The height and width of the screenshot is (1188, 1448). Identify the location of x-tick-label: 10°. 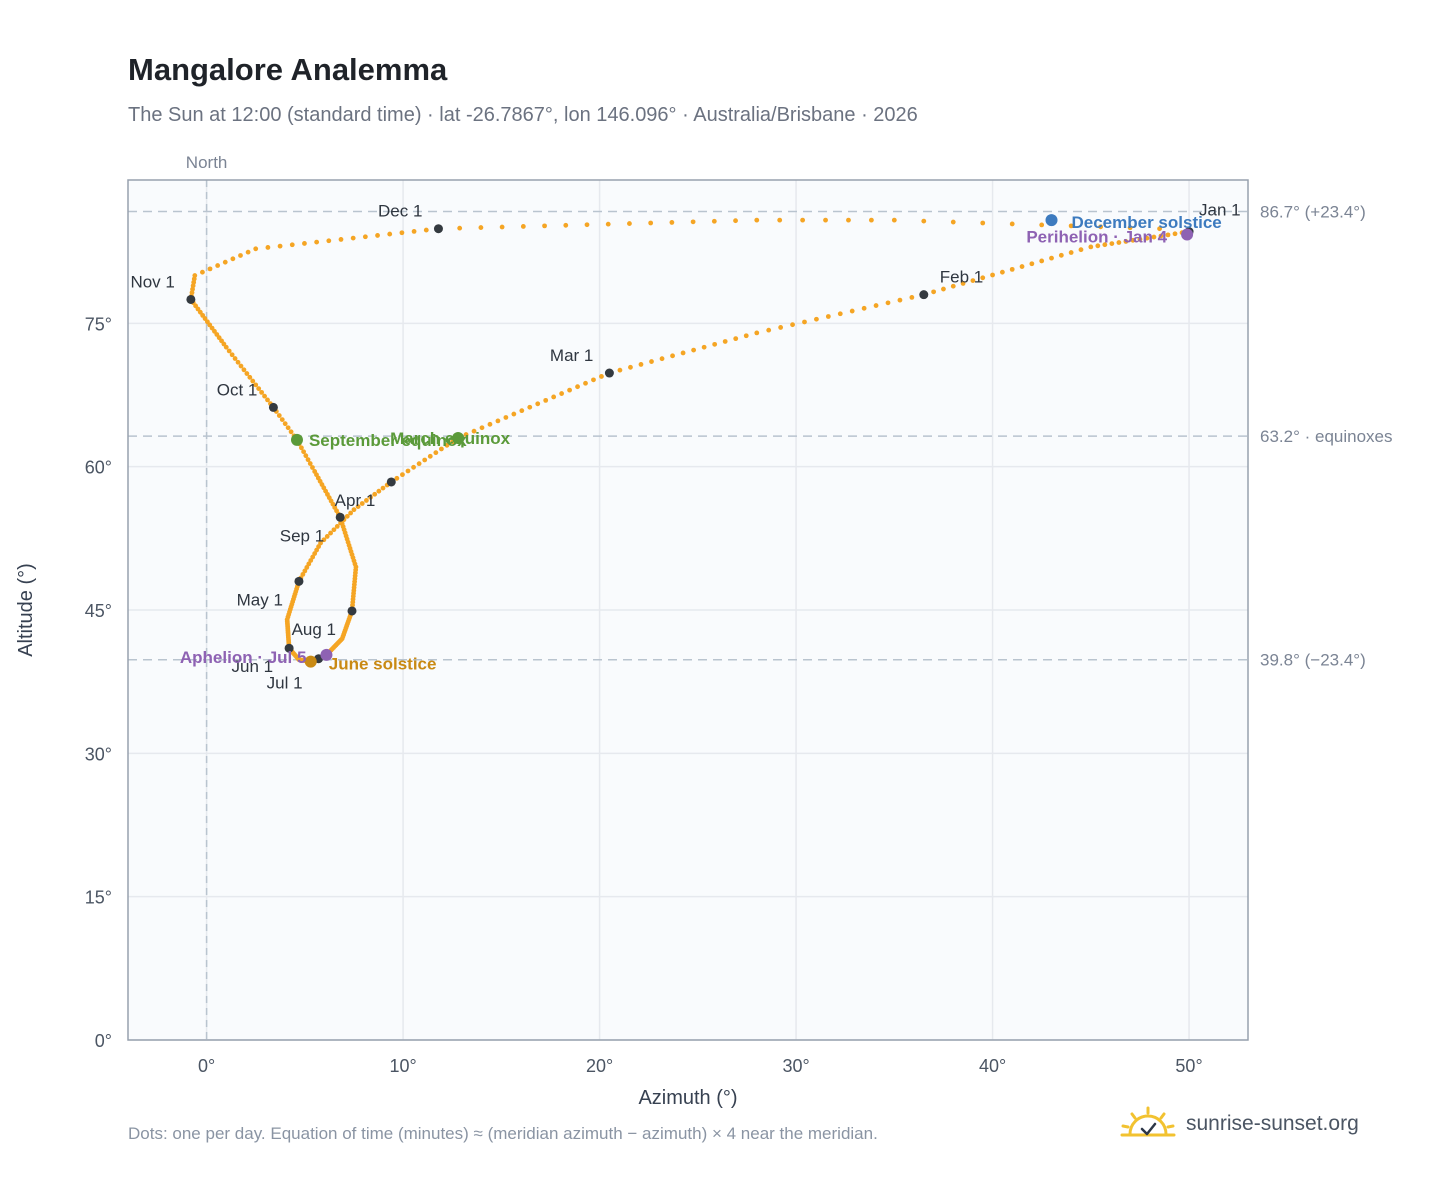
(402, 1066).